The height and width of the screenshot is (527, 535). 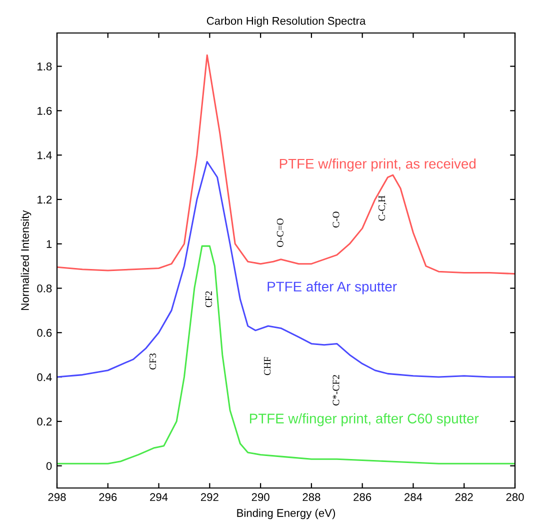 I want to click on y-tick-label: 1.2, so click(x=45, y=200).